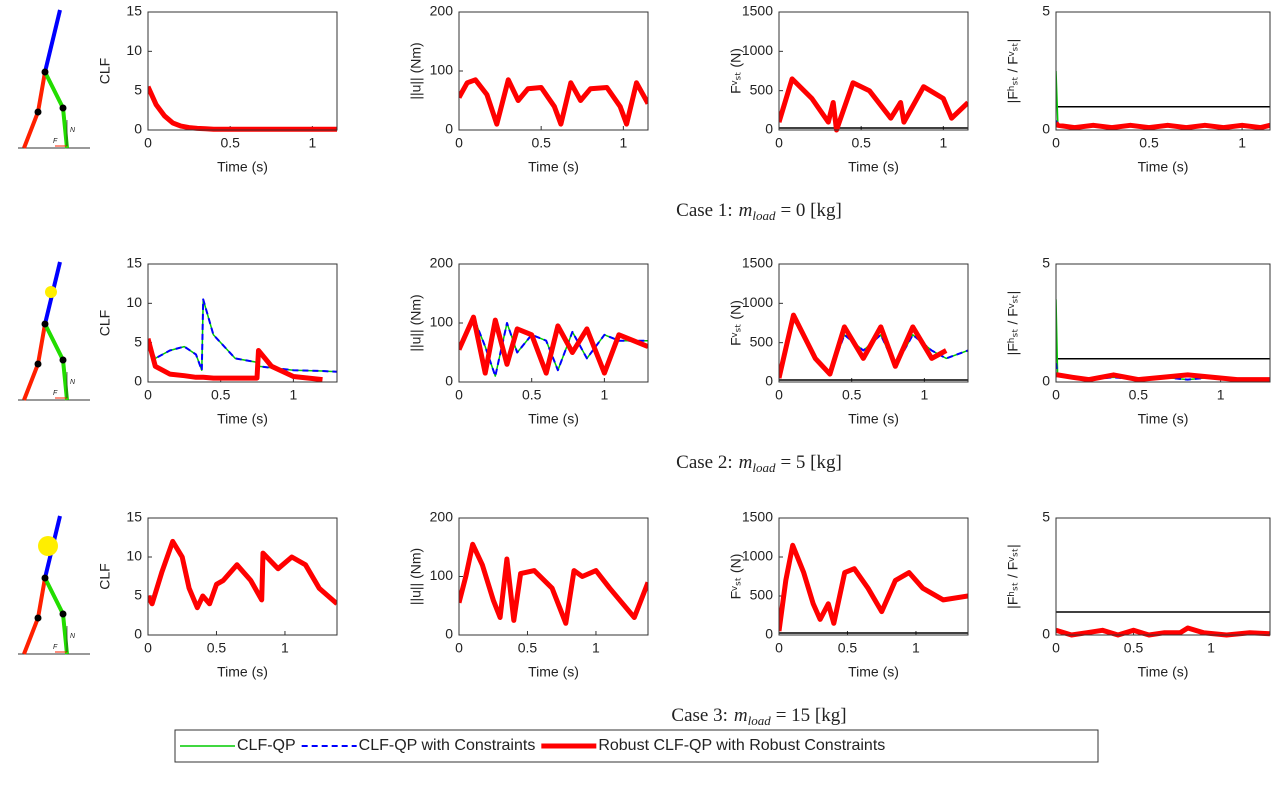 The height and width of the screenshot is (791, 1276). I want to click on caption: Case 3: mload = 15 [kg], so click(758, 716).